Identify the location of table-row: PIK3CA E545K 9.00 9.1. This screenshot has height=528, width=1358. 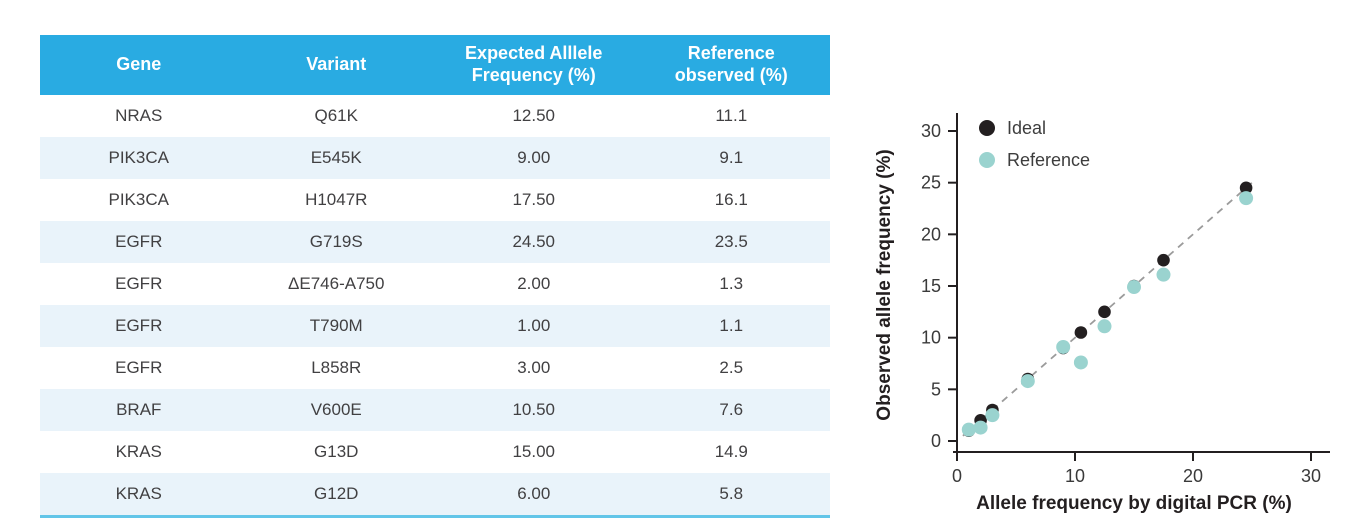
(435, 158).